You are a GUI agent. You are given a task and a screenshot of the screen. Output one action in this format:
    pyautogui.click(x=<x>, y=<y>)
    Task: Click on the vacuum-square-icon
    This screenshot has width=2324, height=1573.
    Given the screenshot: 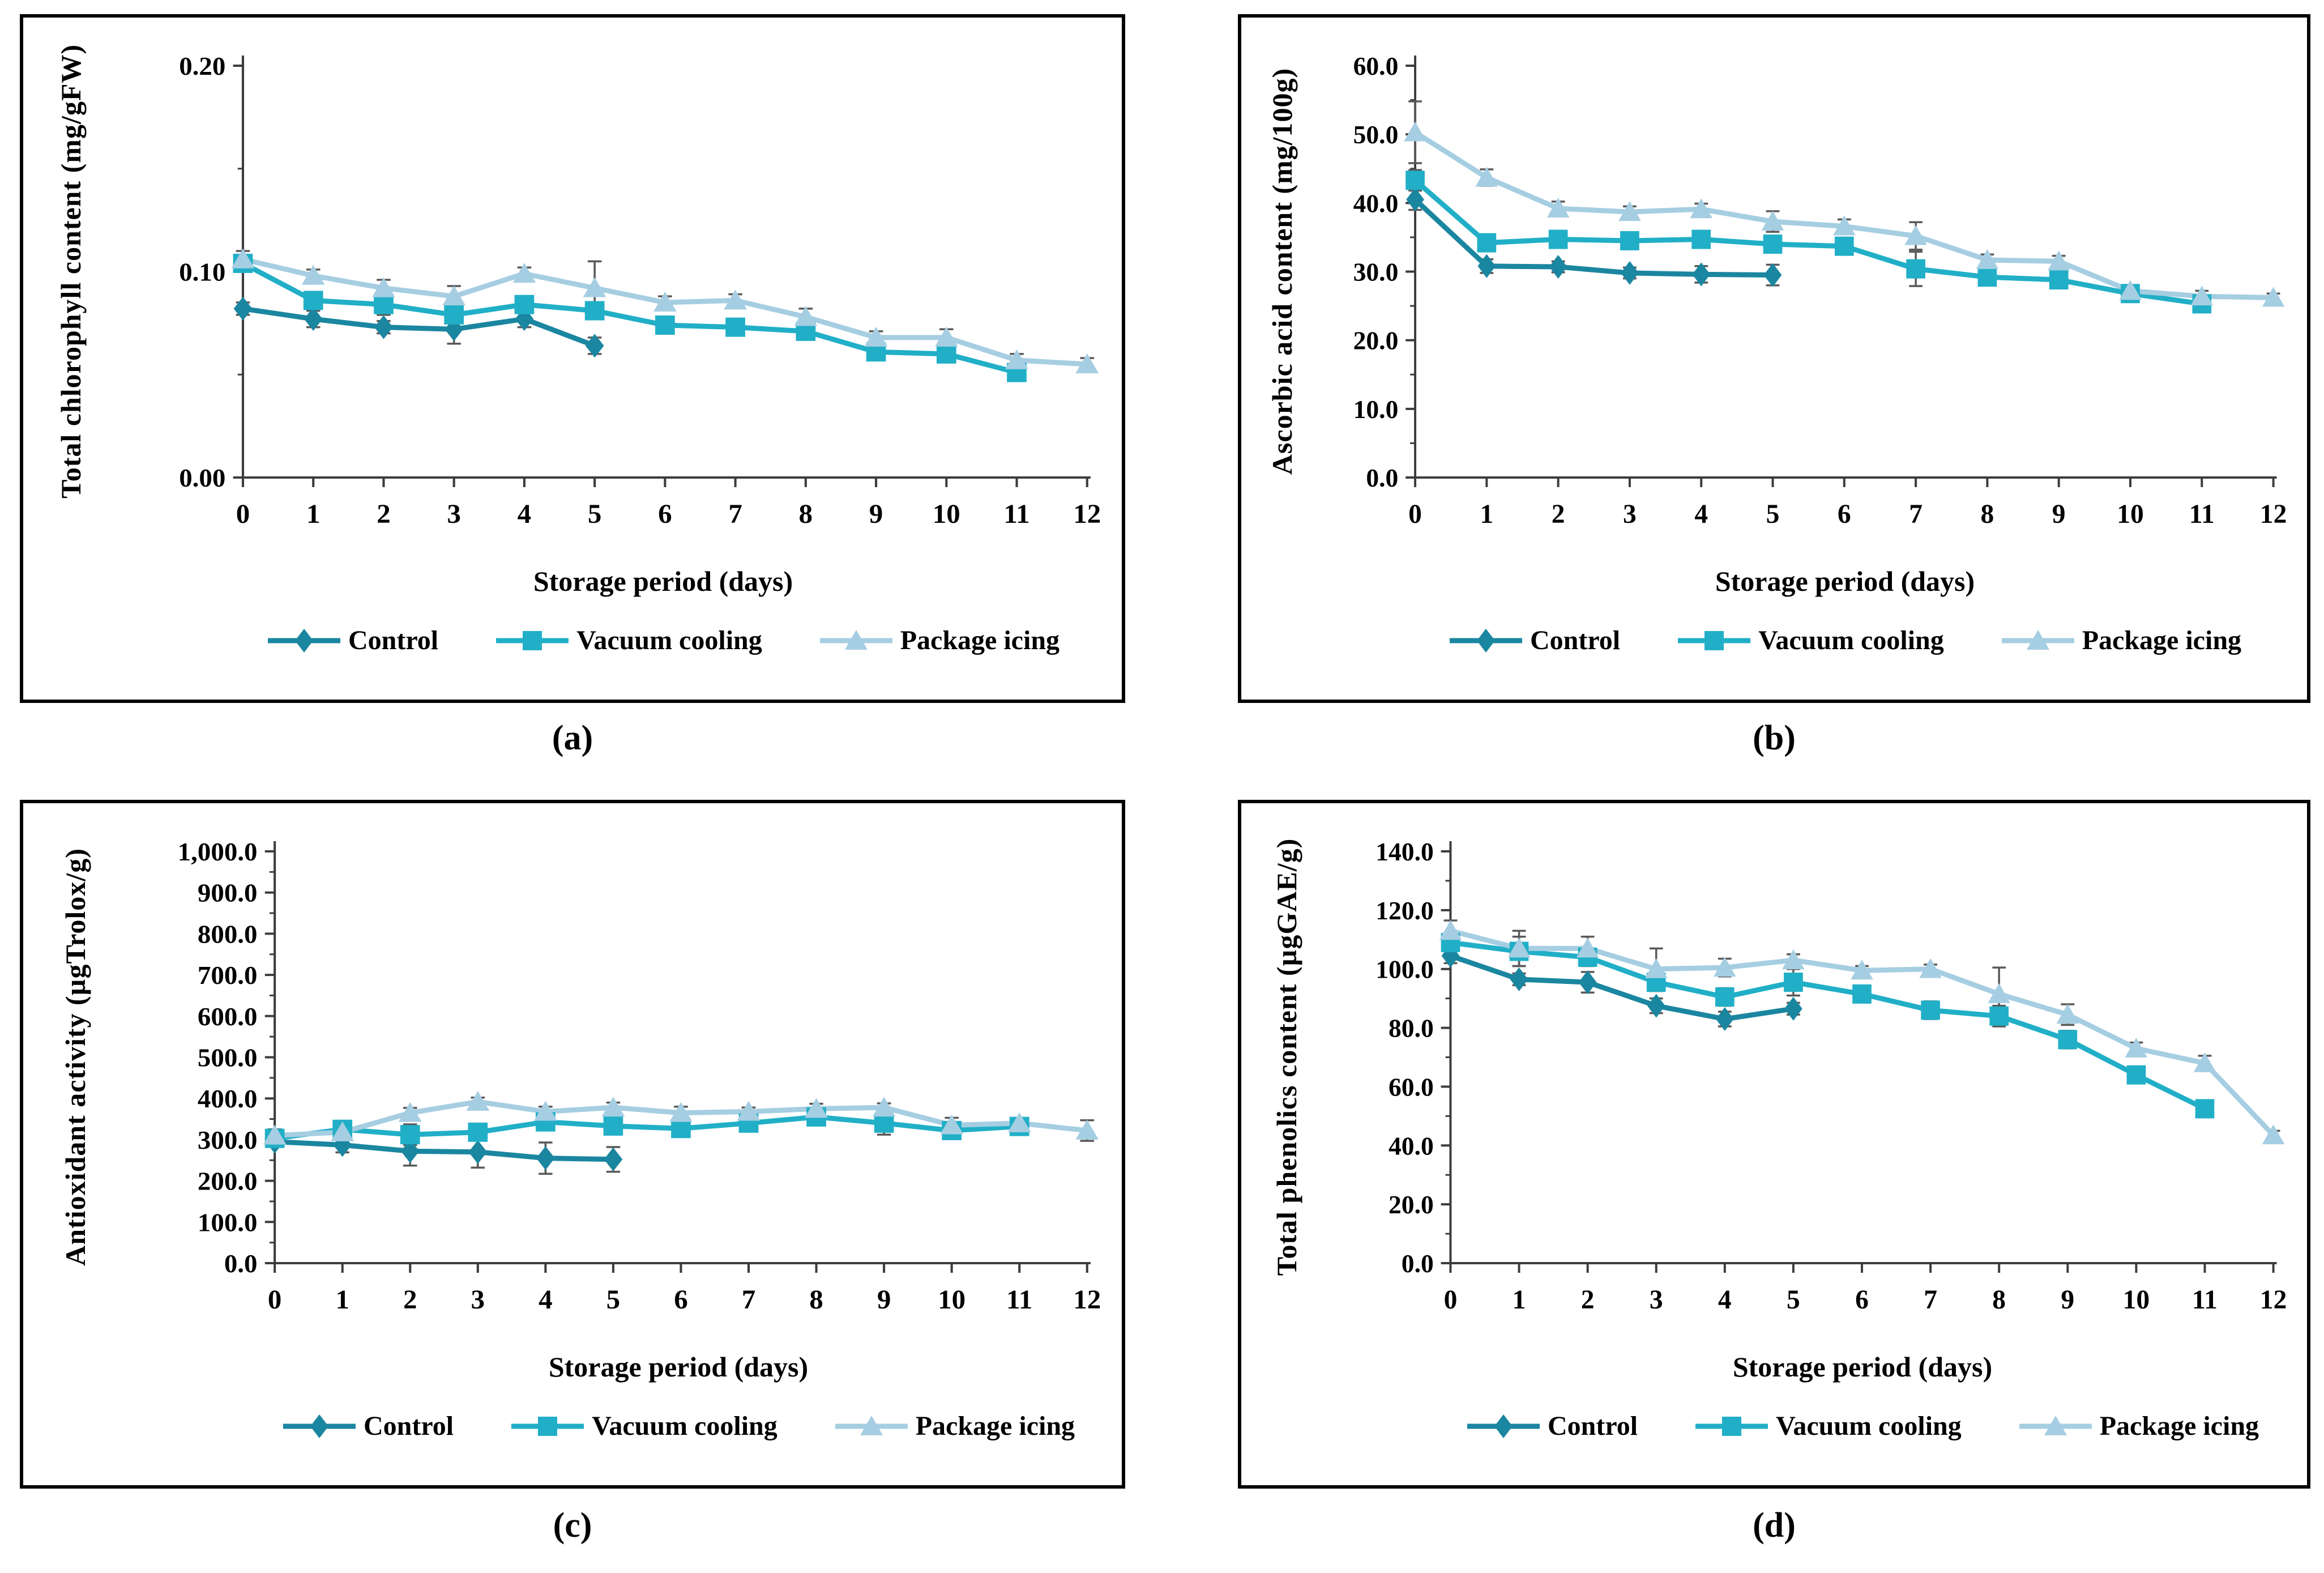 What is the action you would take?
    pyautogui.click(x=532, y=640)
    